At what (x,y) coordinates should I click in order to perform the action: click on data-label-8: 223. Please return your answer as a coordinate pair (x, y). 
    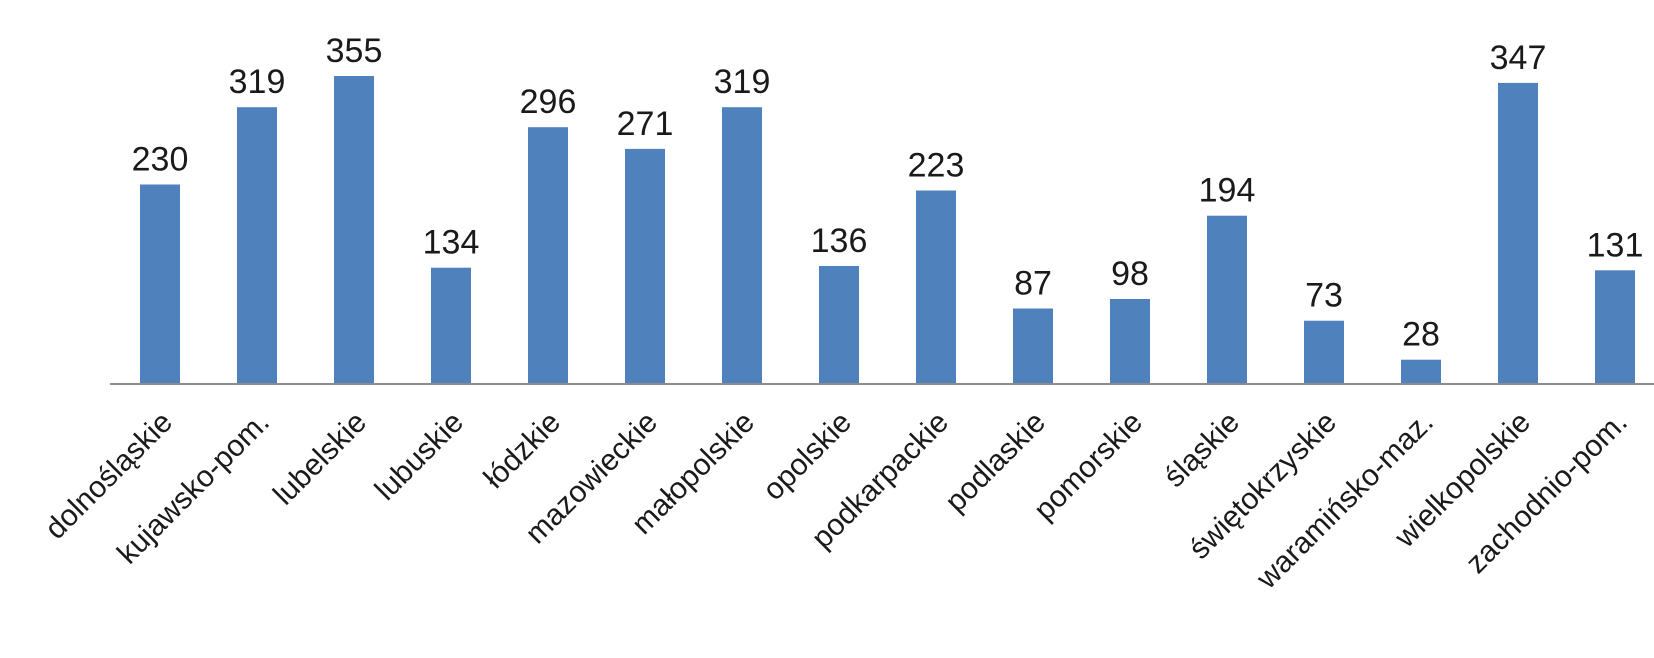
    Looking at the image, I should click on (936, 166).